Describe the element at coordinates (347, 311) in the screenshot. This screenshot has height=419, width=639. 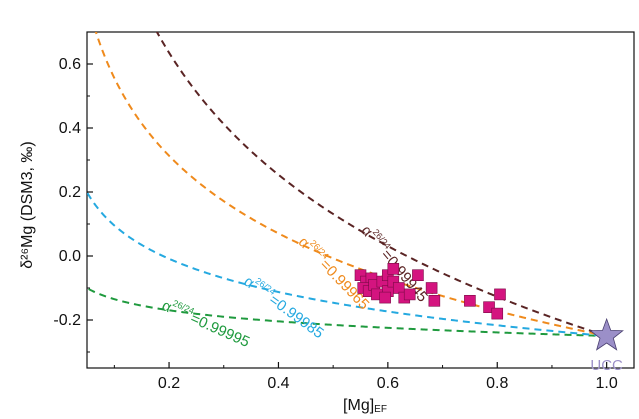
I see `curve-alpha-0.99995` at that location.